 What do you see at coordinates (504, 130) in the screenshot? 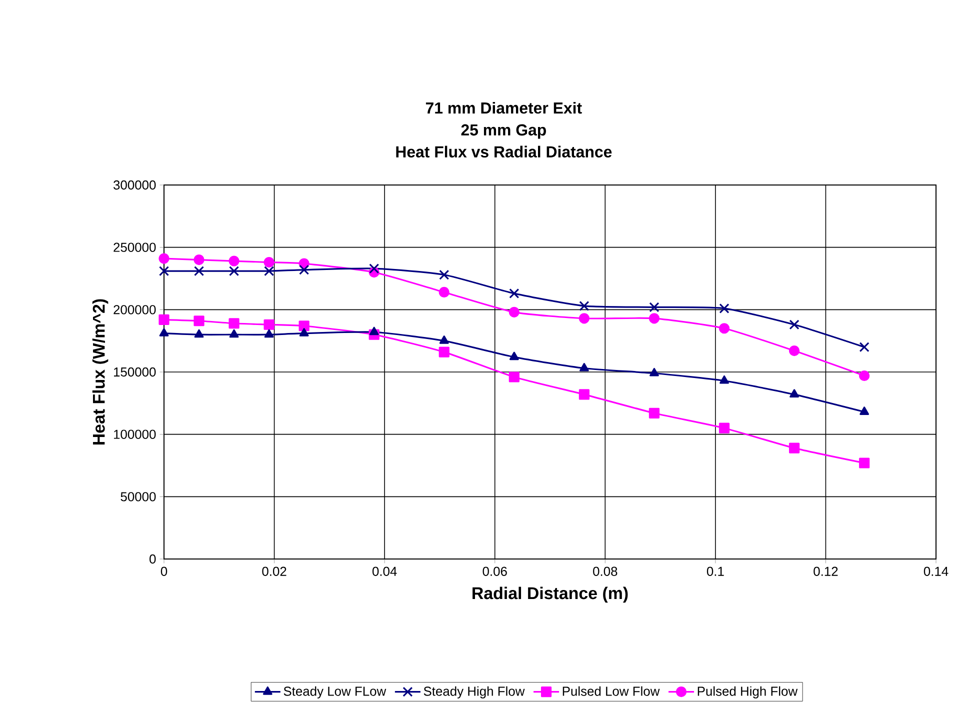
I see `chart-title: 71 mm Diameter Exit 25 mm Gap Heat Flux vs Radial Diatance` at bounding box center [504, 130].